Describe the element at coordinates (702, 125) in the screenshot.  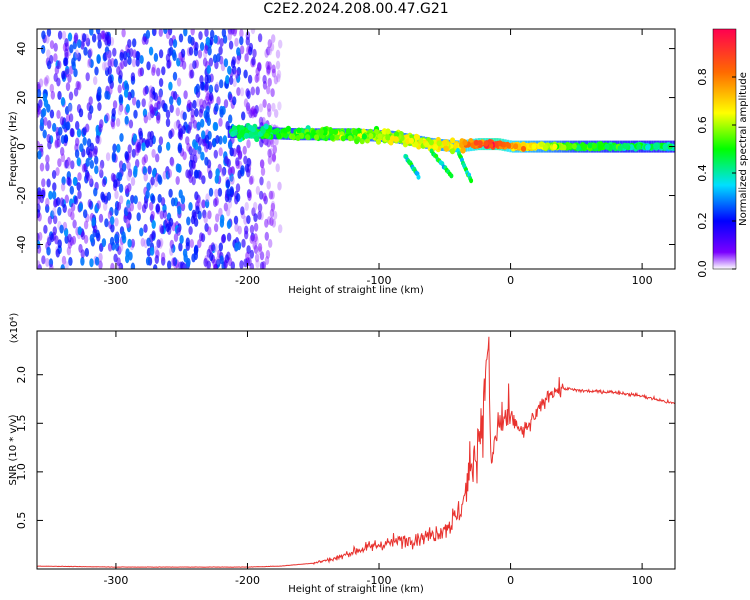
I see `colorbar-tick-label: 0.6` at that location.